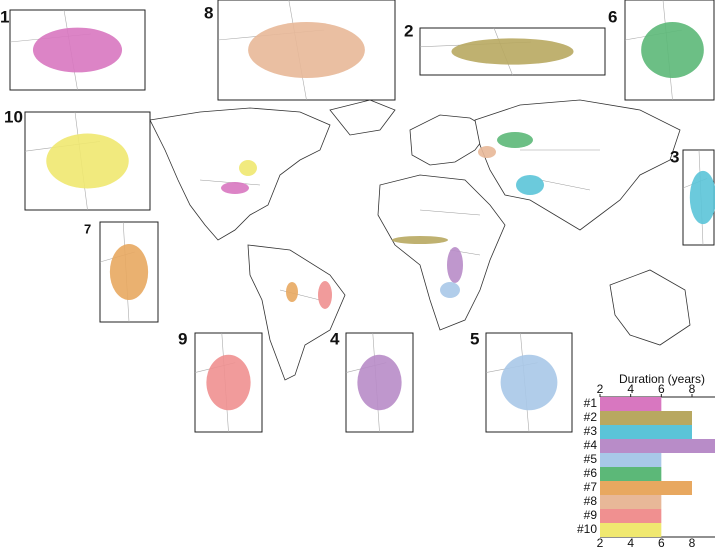 This screenshot has height=550, width=715. What do you see at coordinates (591, 487) in the screenshot?
I see `row-label: #7` at bounding box center [591, 487].